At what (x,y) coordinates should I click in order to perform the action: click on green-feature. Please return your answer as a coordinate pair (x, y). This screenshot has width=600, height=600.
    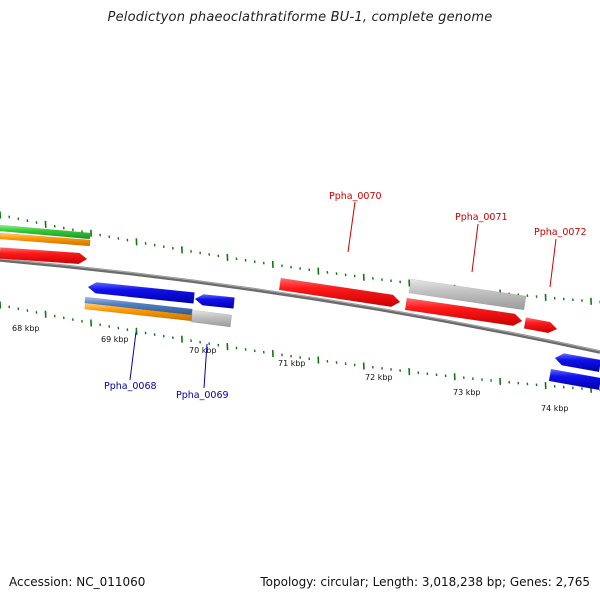
    Looking at the image, I should click on (45, 232).